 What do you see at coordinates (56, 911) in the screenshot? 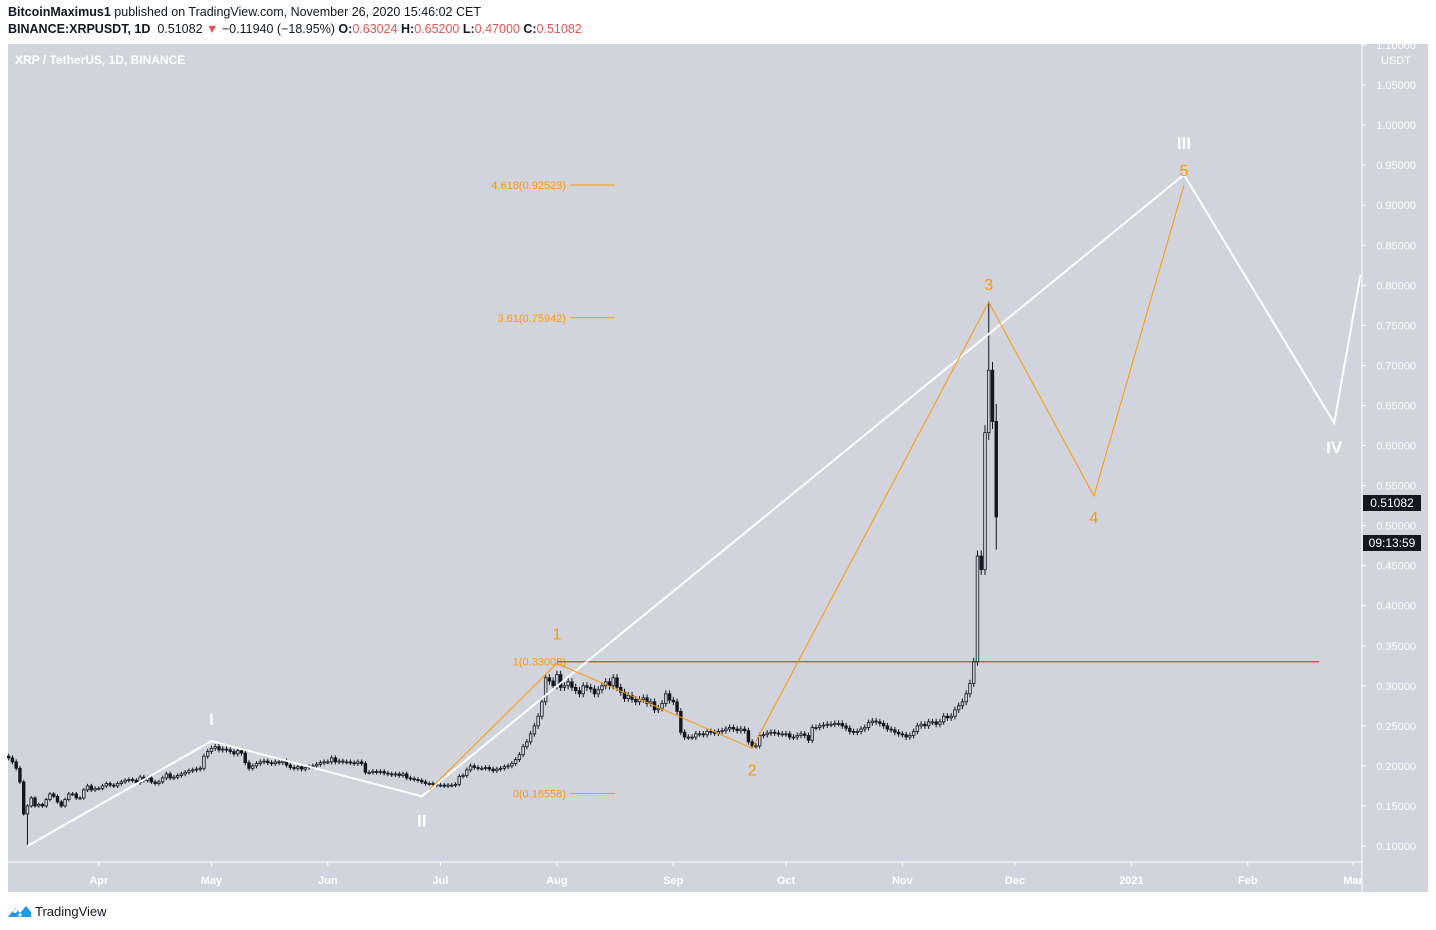
I see `tradingview-logo: TradingView` at bounding box center [56, 911].